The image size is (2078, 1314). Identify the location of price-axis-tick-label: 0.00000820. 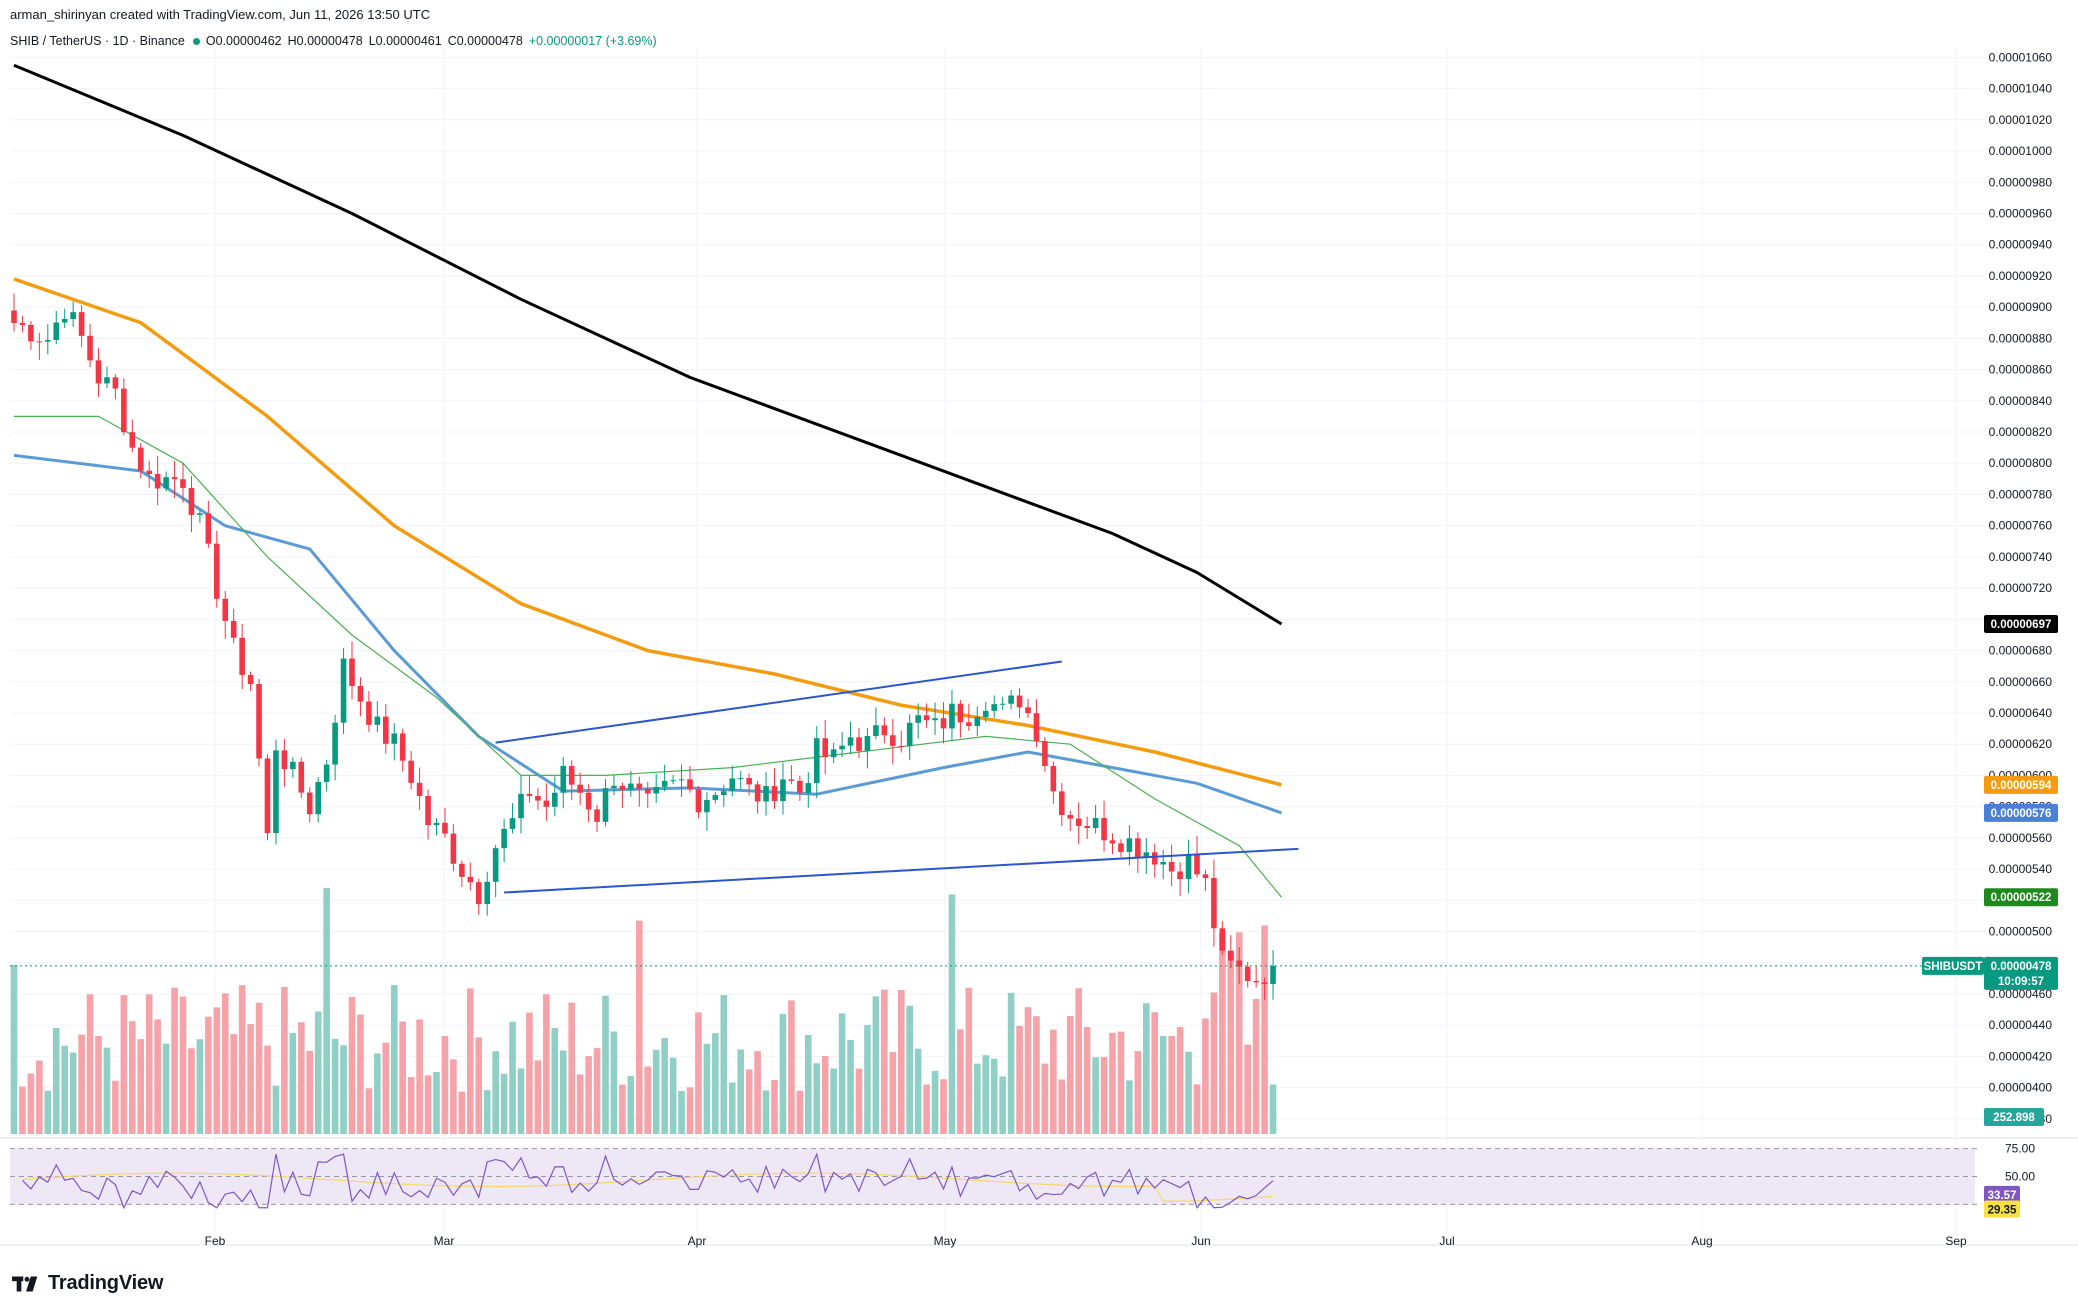
(2021, 432).